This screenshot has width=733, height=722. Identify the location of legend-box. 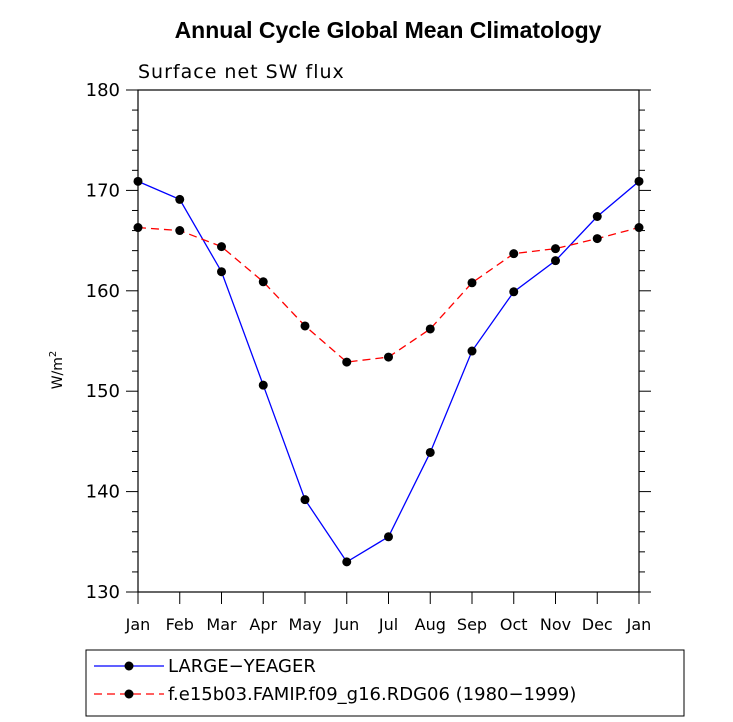
(385, 683).